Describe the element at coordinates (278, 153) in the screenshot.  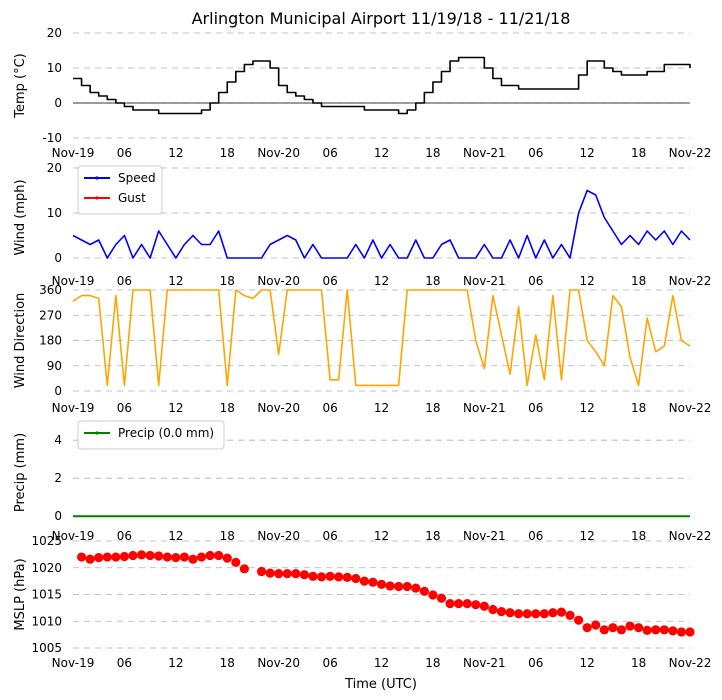
I see `temp-x-tick-label: Nov-20` at that location.